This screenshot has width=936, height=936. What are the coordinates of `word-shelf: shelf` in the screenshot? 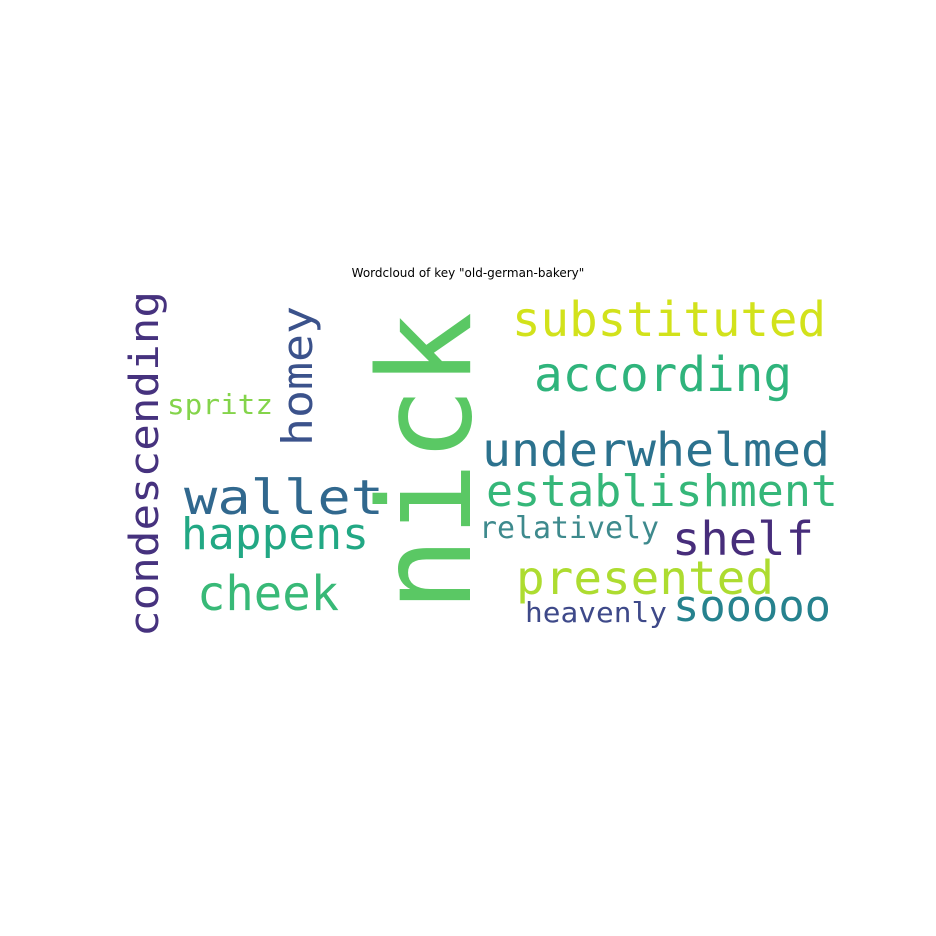 It's located at (743, 539).